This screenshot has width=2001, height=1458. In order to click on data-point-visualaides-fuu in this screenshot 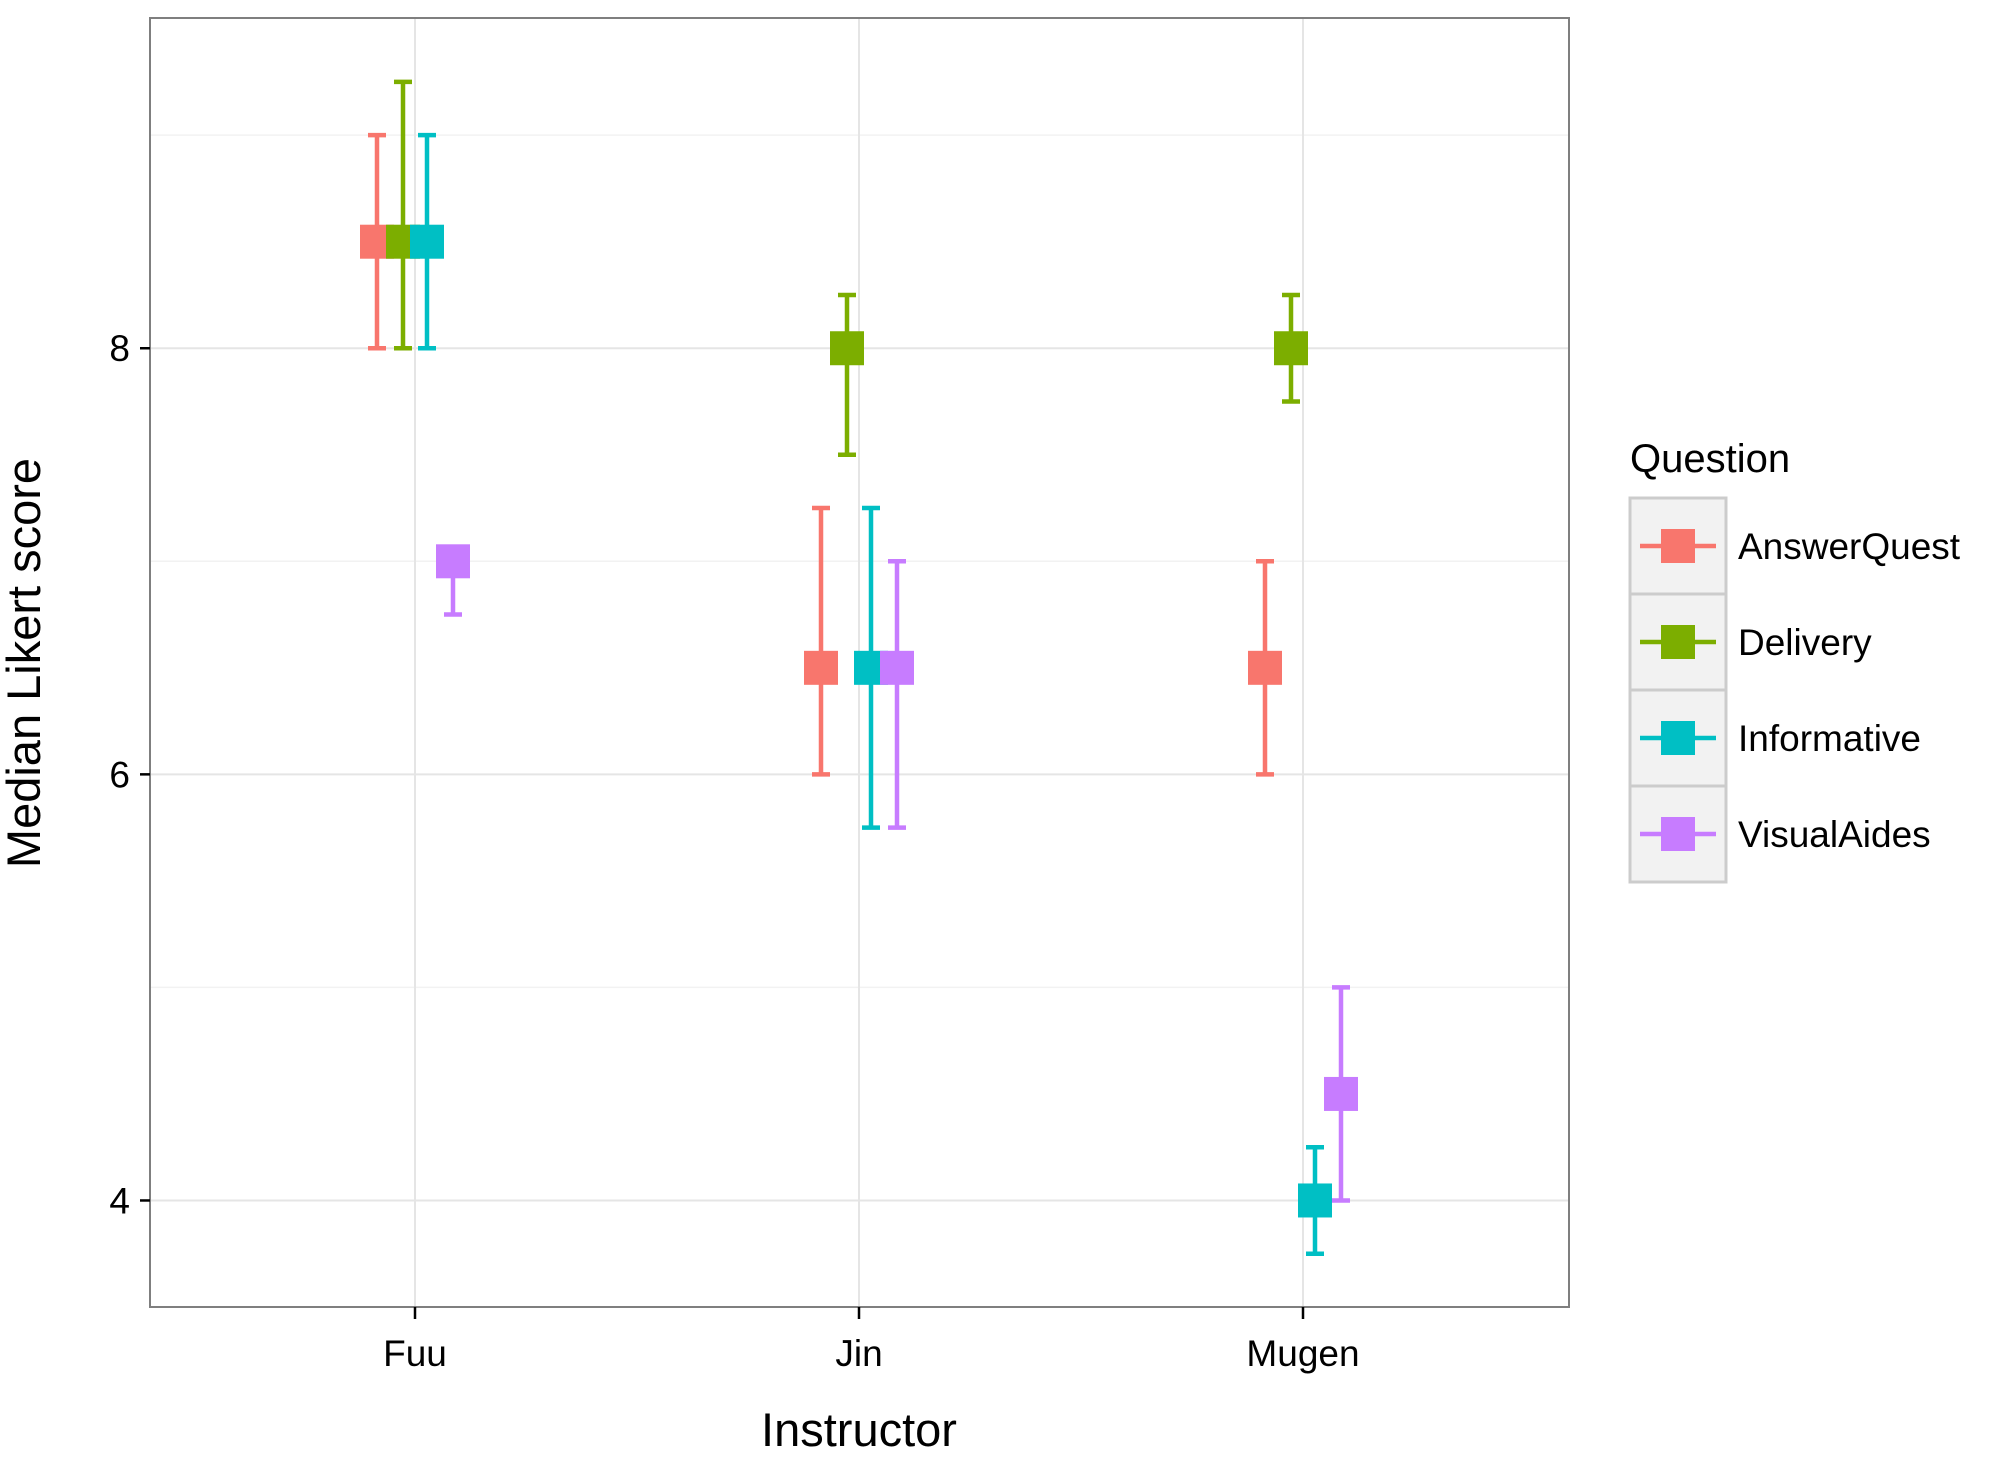, I will do `click(453, 580)`.